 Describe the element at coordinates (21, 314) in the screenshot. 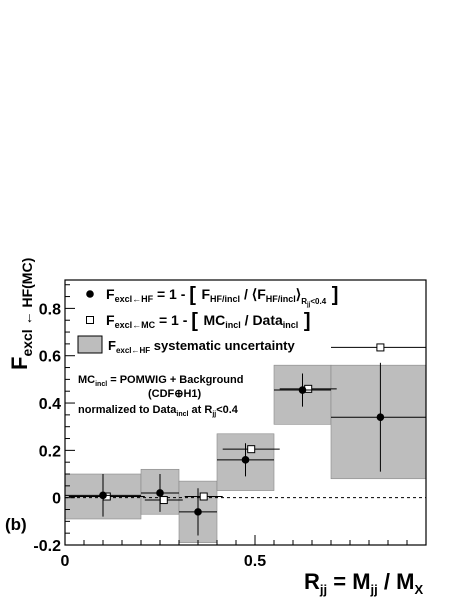

I see `y-axis-title: Fexcl ← HF(MC)` at that location.